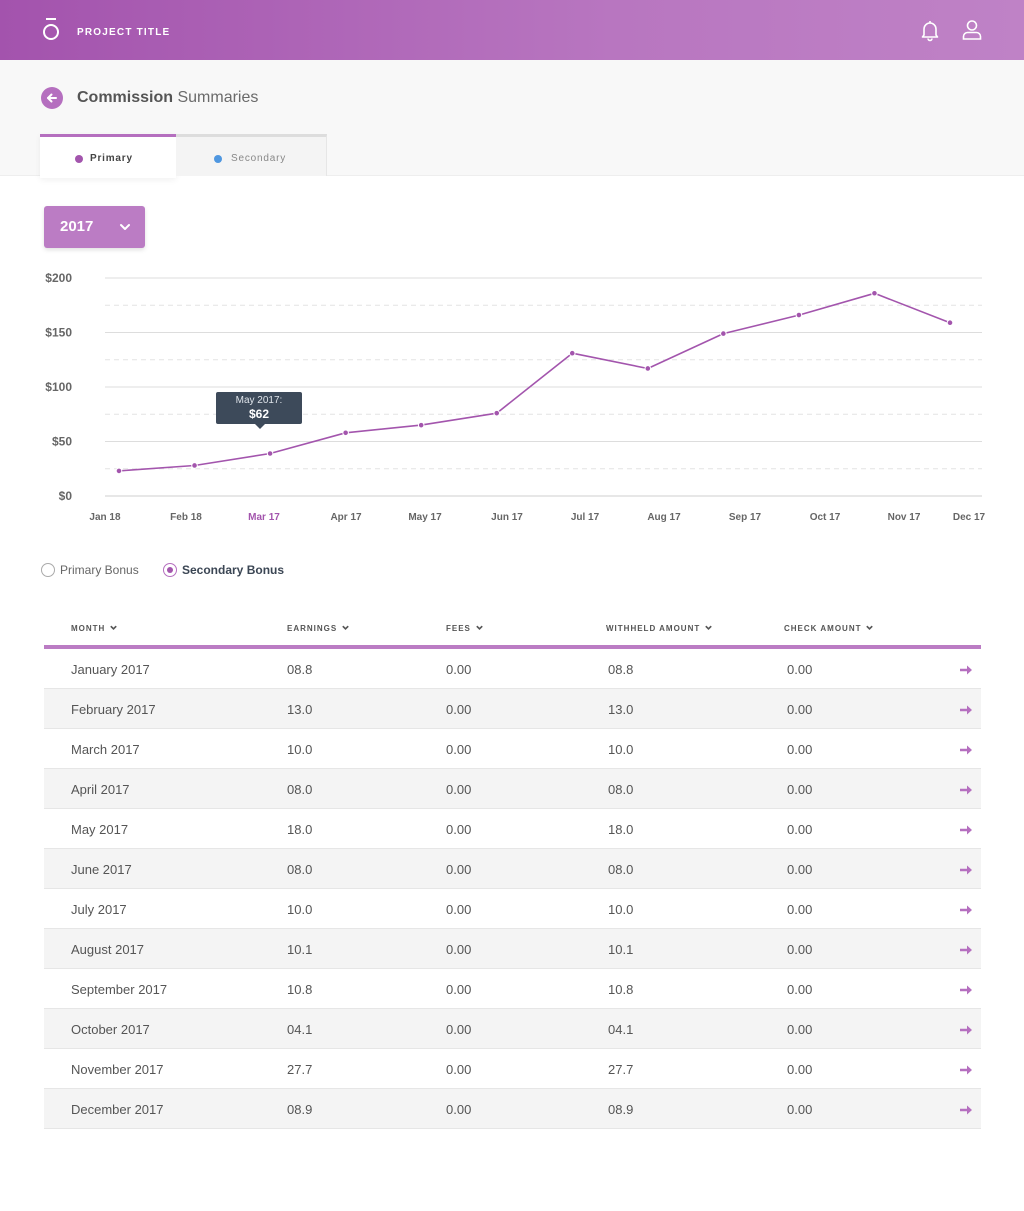 This screenshot has width=1024, height=1211. Describe the element at coordinates (621, 989) in the screenshot. I see `cell-withheld-amount: 10.8` at that location.